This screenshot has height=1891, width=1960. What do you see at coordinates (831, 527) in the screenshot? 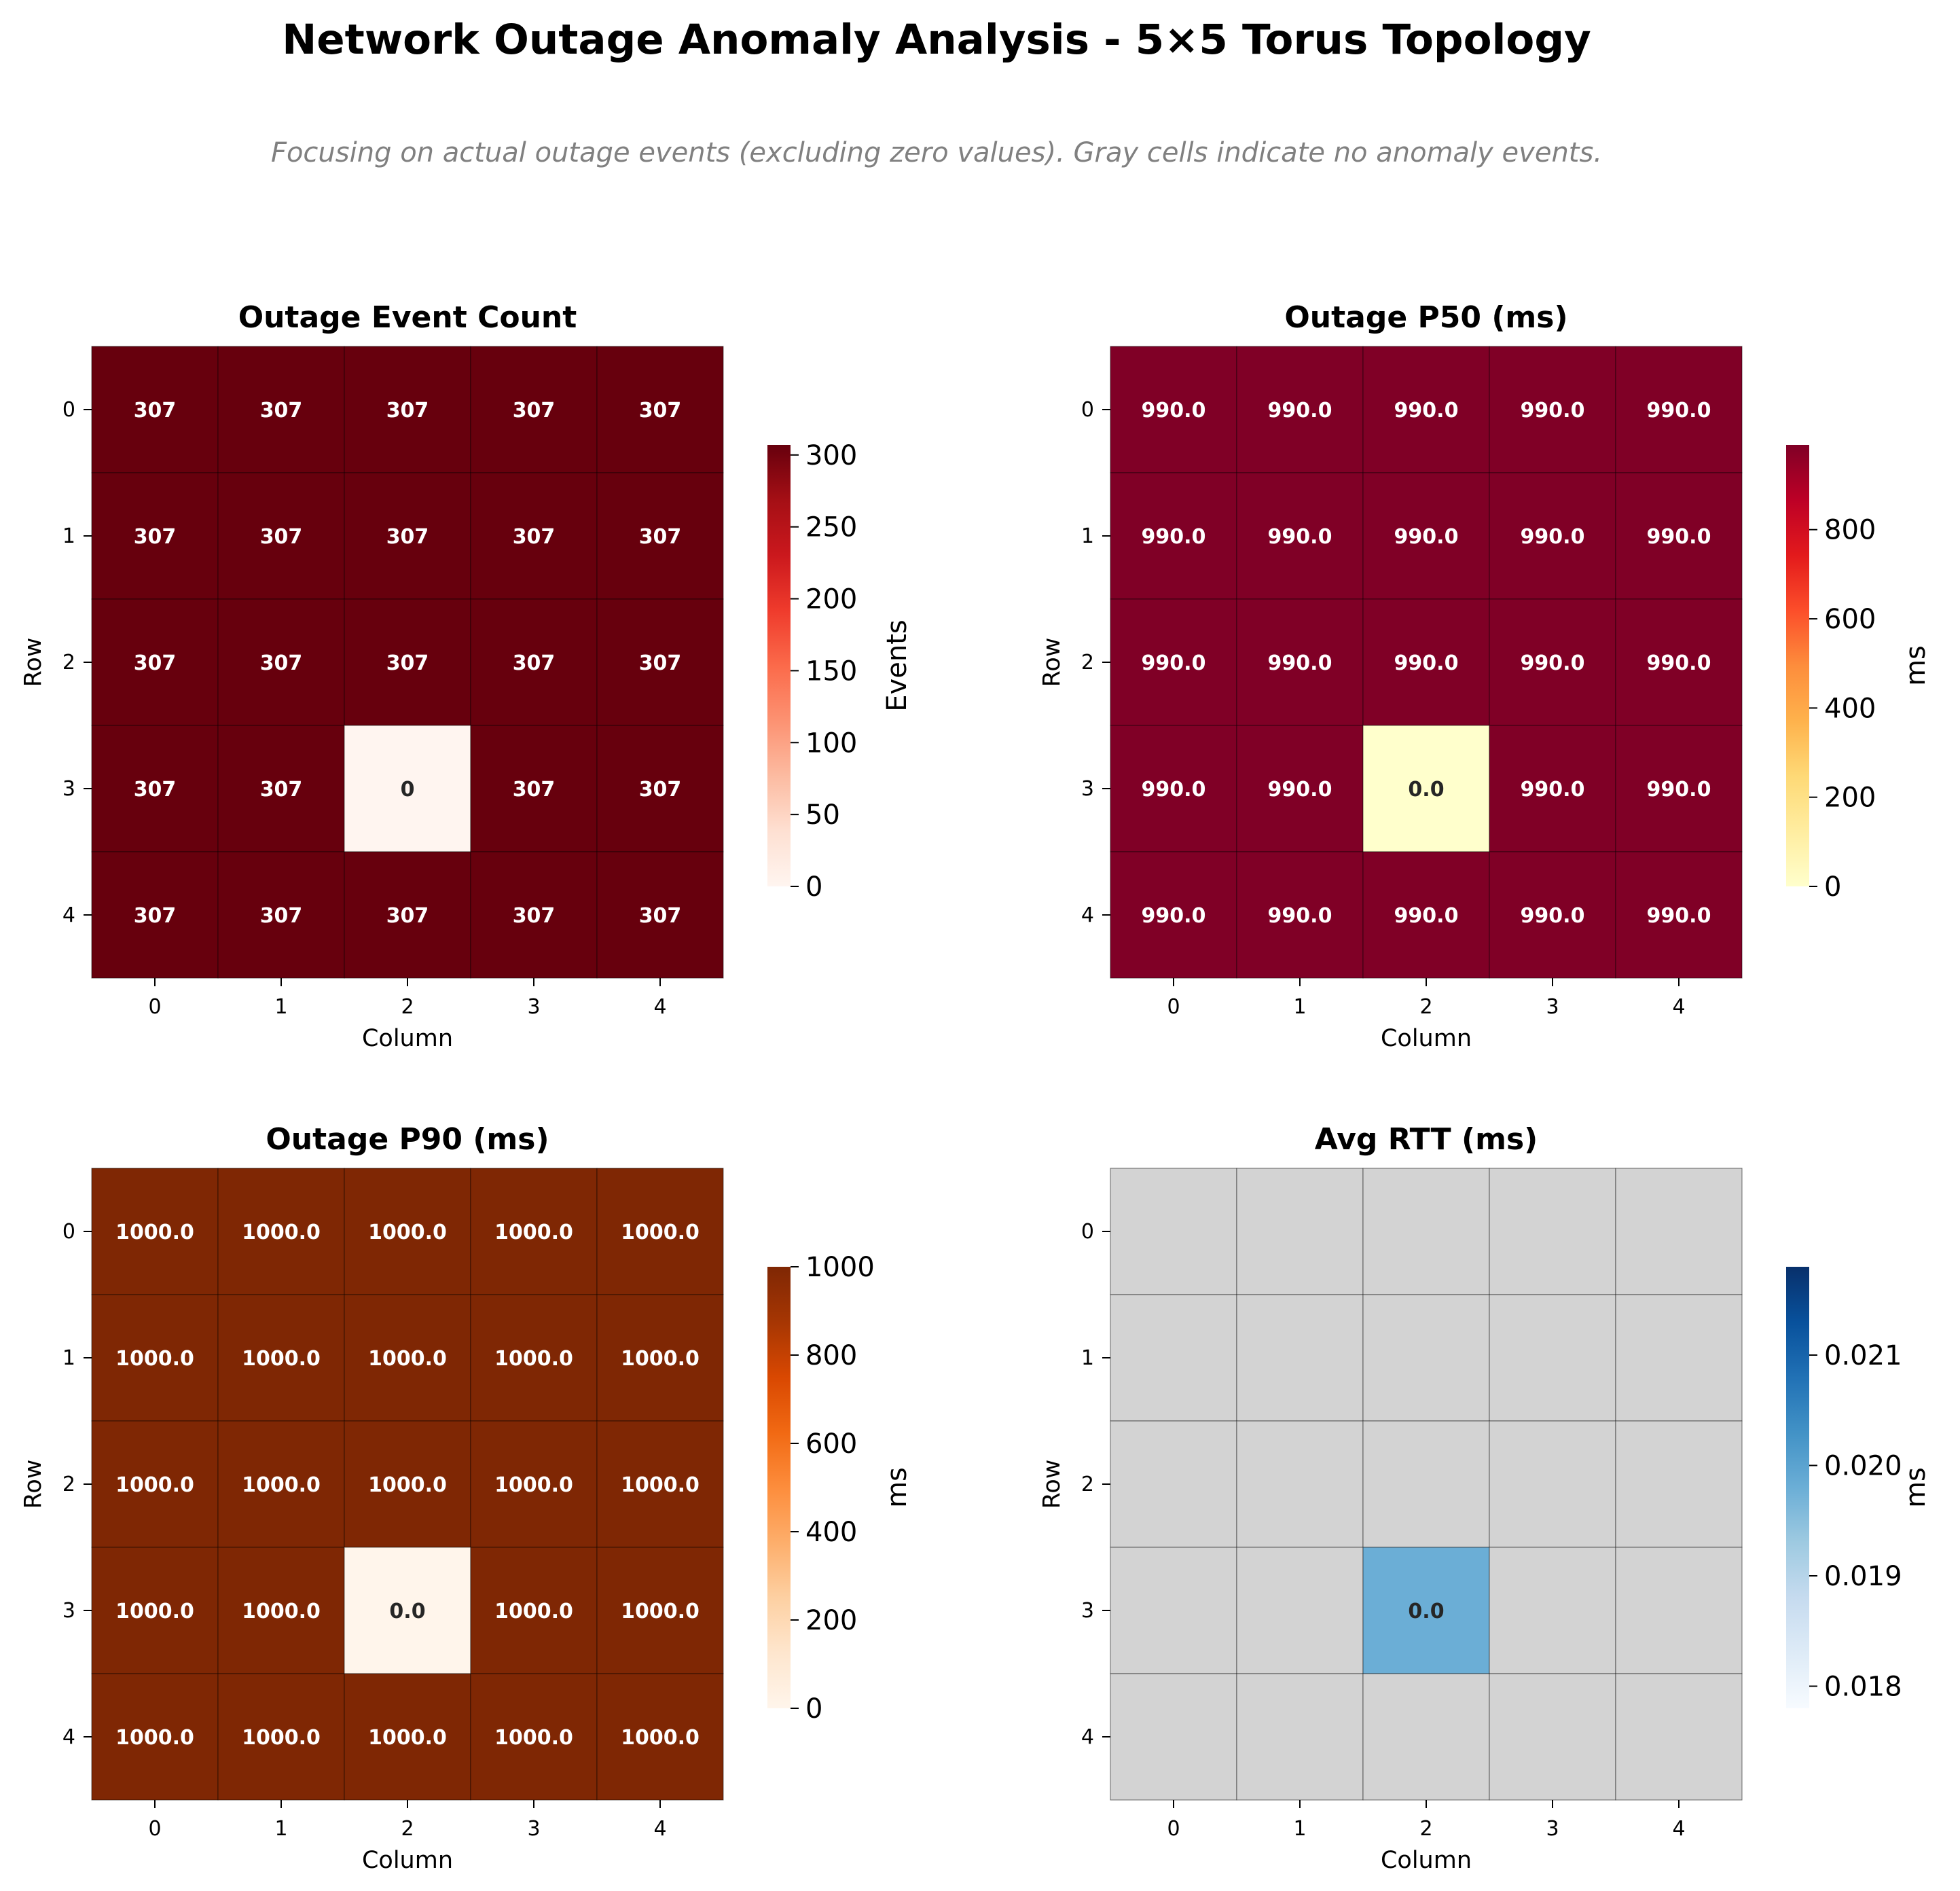
I see `colorbar-tick-label: 250` at bounding box center [831, 527].